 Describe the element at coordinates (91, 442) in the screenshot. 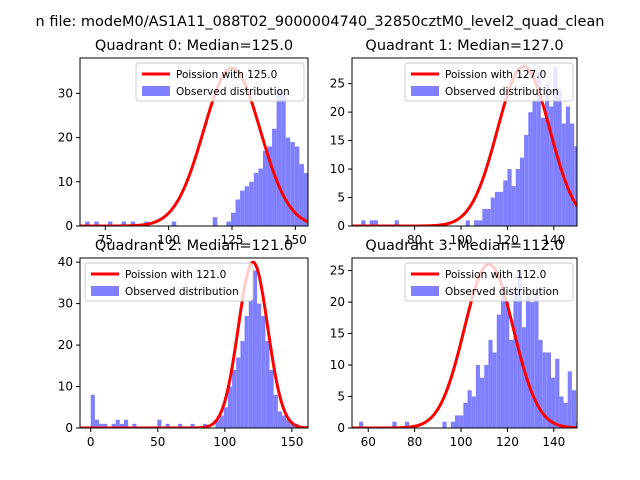

I see `x-tick-label: 0` at that location.